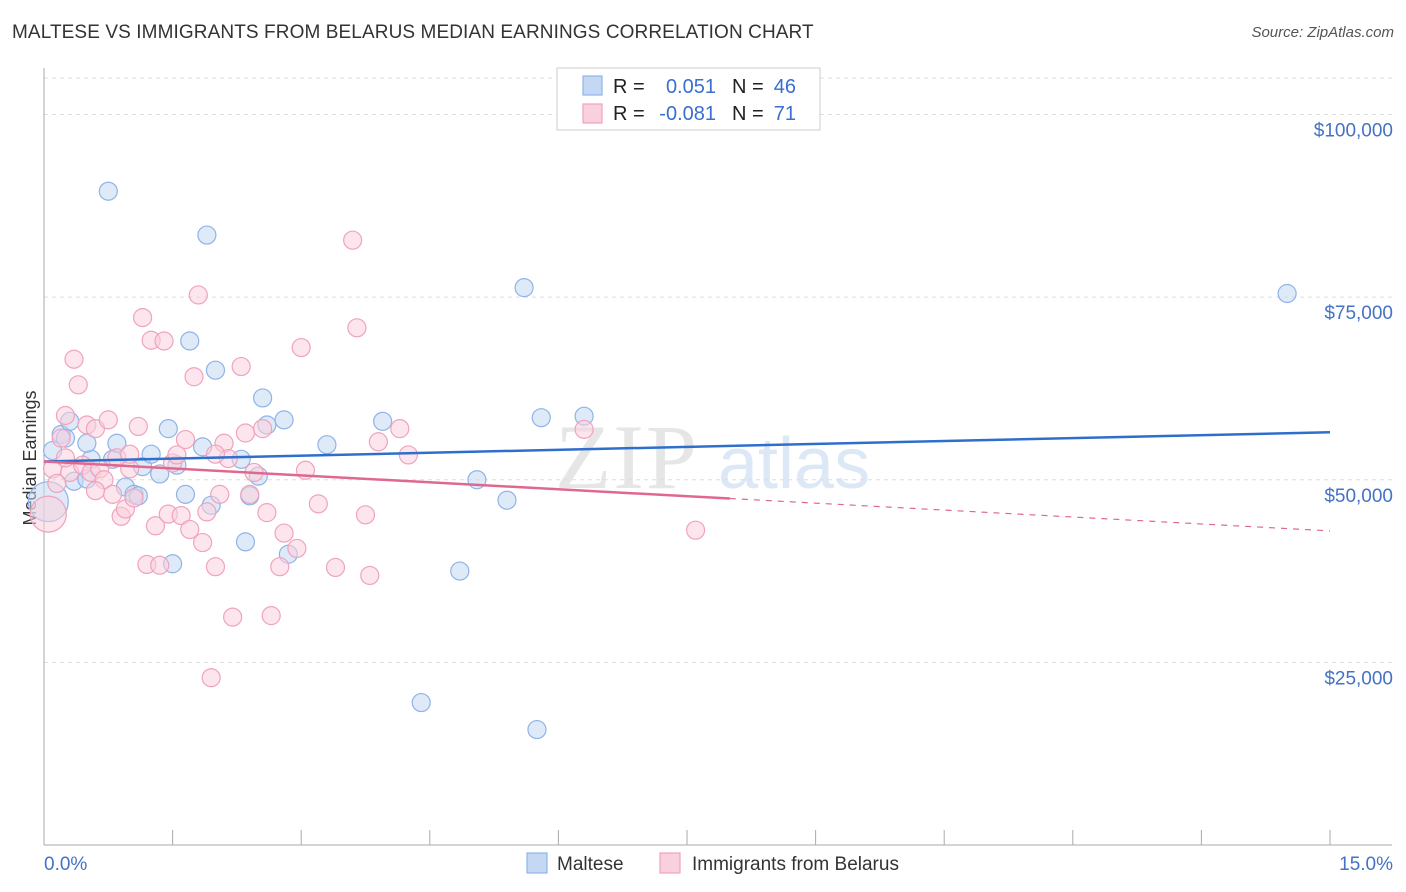 This screenshot has width=1406, height=892. Describe the element at coordinates (691, 87) in the screenshot. I see `legend-r-value-1: 0.051` at that location.